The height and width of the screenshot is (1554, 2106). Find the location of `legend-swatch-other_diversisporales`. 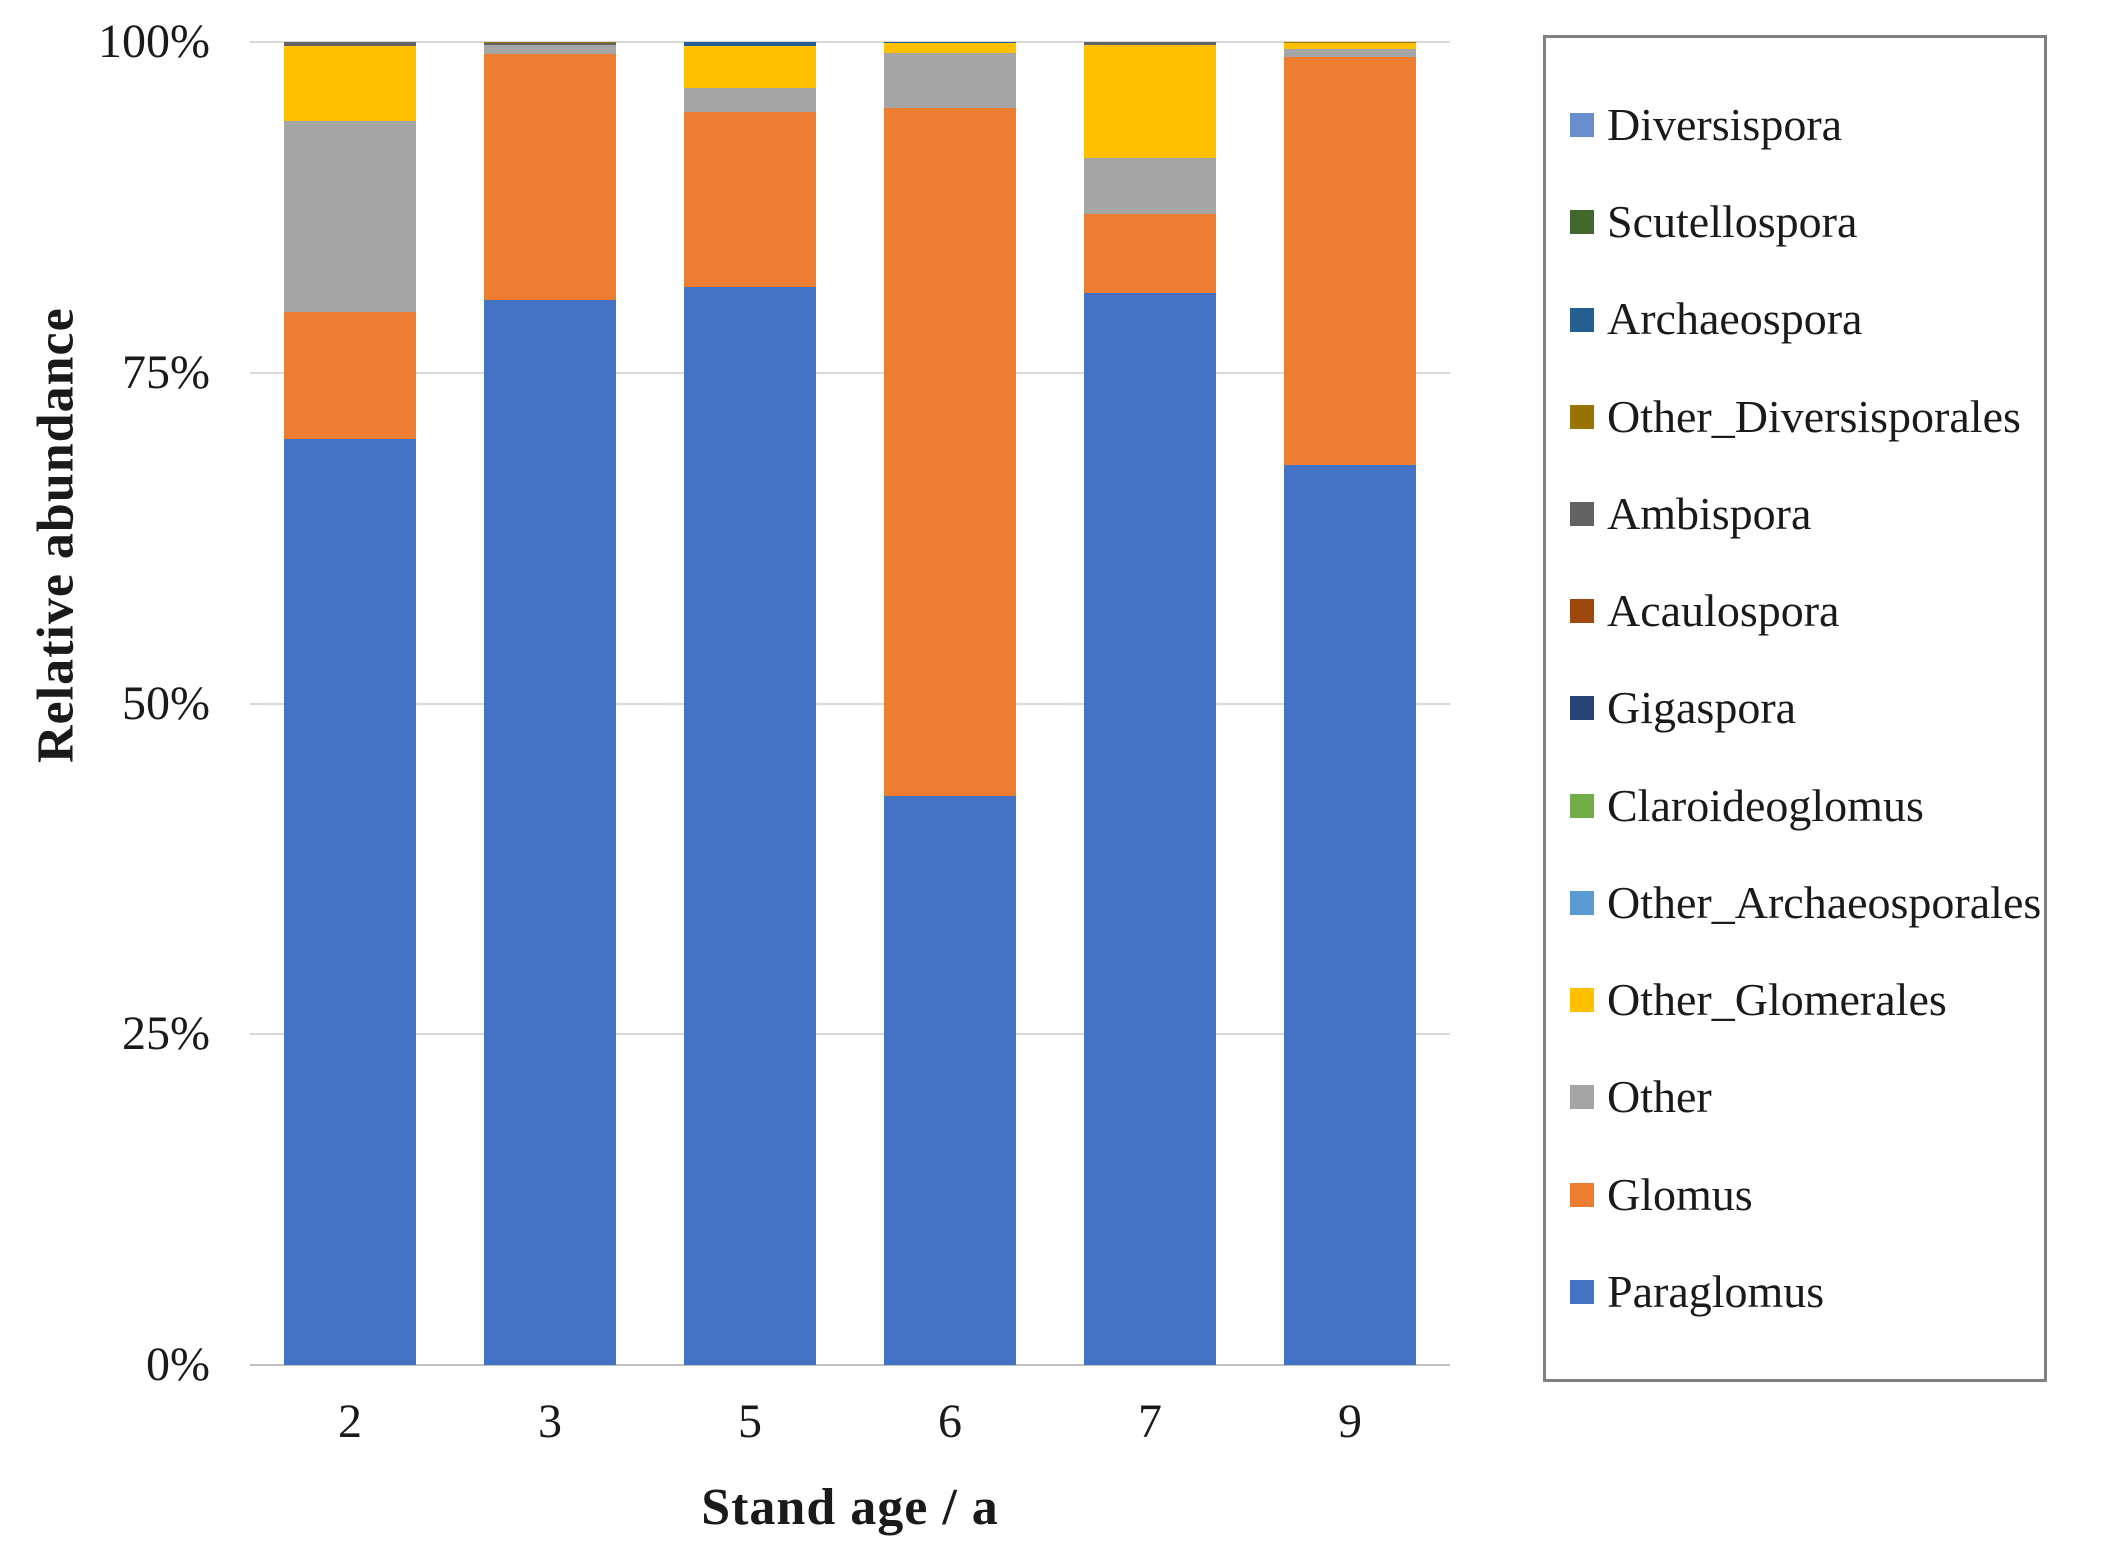

legend-swatch-other_diversisporales is located at coordinates (1582, 416).